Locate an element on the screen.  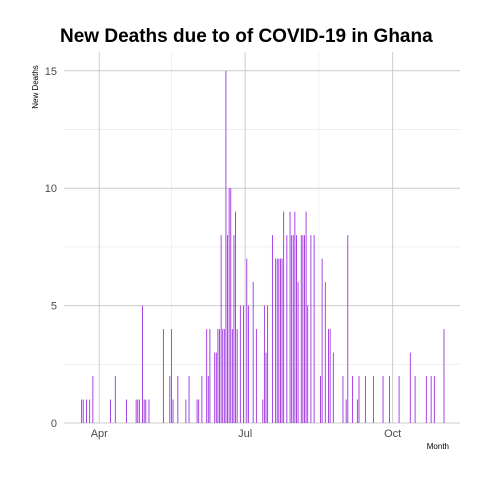
x-axis-ticks: Apr Jul Oct is located at coordinates (246, 434).